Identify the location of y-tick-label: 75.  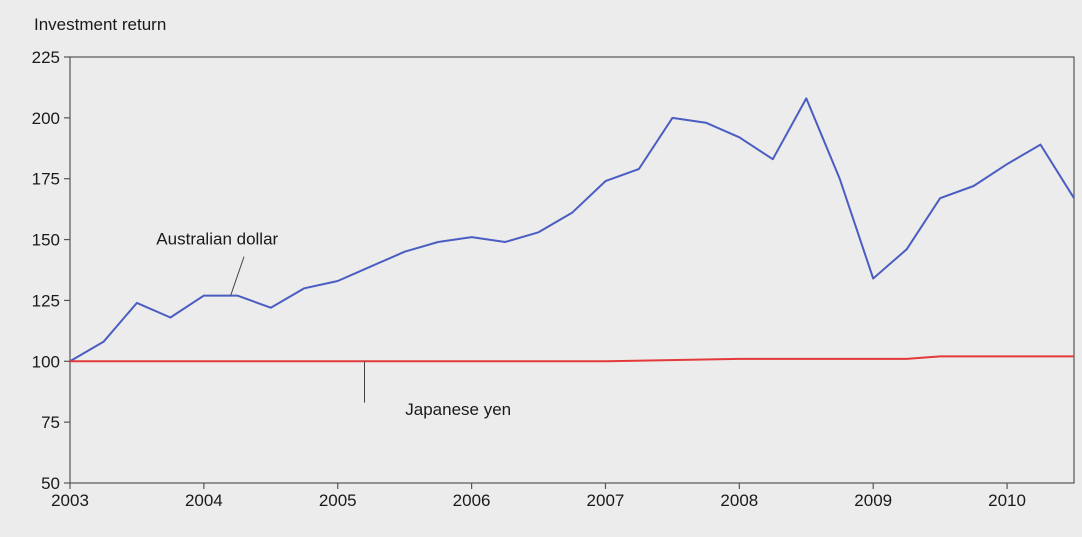
(50, 422).